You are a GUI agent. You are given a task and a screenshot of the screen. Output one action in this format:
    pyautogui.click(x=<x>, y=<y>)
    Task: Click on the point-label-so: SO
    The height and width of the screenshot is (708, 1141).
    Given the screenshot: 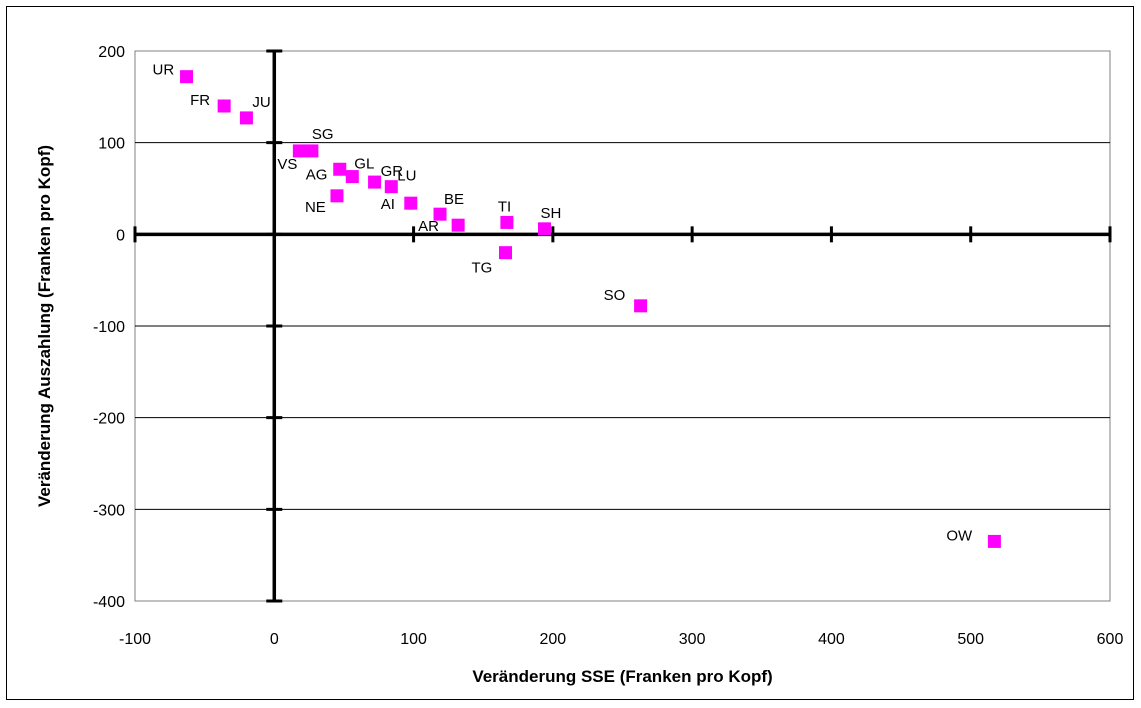 What is the action you would take?
    pyautogui.click(x=615, y=295)
    